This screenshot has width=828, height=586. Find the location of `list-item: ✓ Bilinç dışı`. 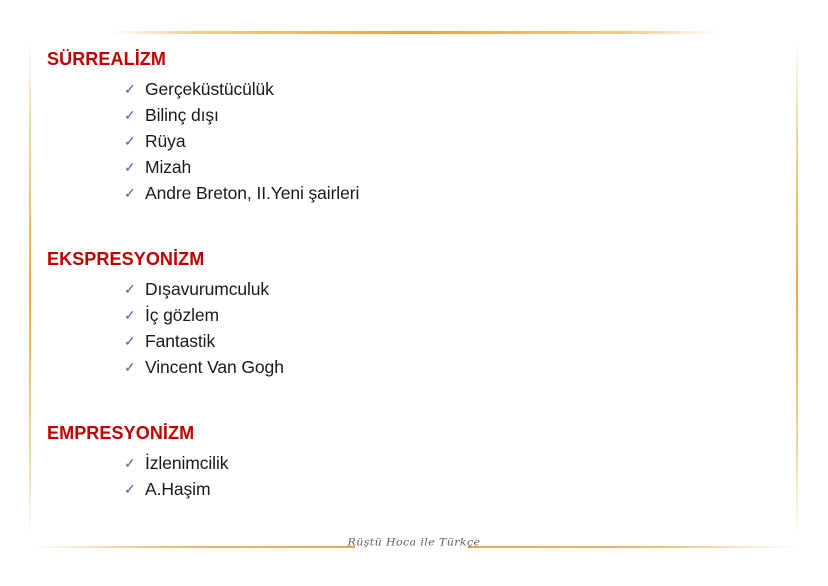

list-item: ✓ Bilinç dışı is located at coordinates (450, 116).